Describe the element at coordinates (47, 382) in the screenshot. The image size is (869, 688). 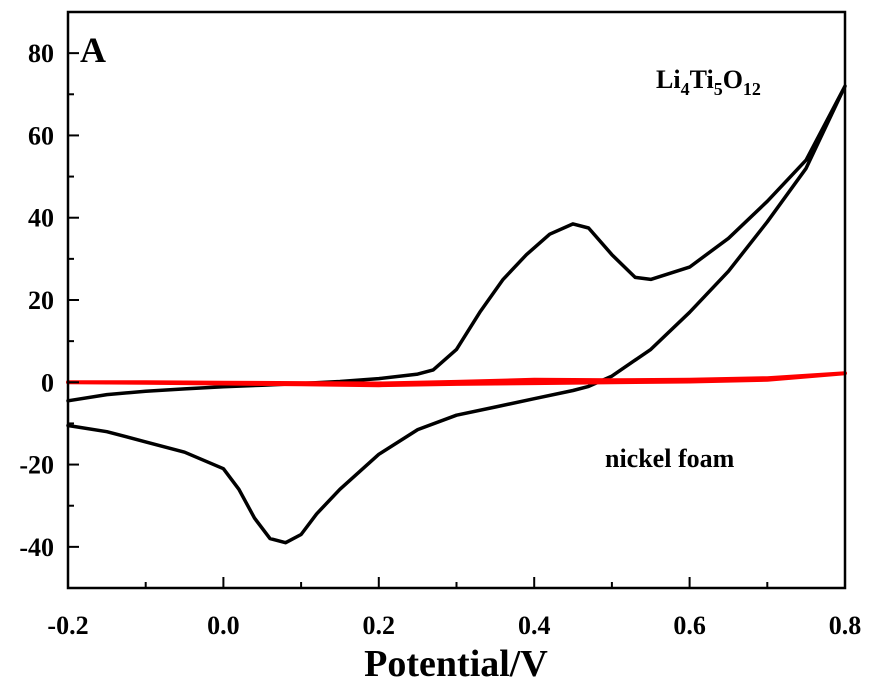
I see `y-tick-label: 0` at that location.